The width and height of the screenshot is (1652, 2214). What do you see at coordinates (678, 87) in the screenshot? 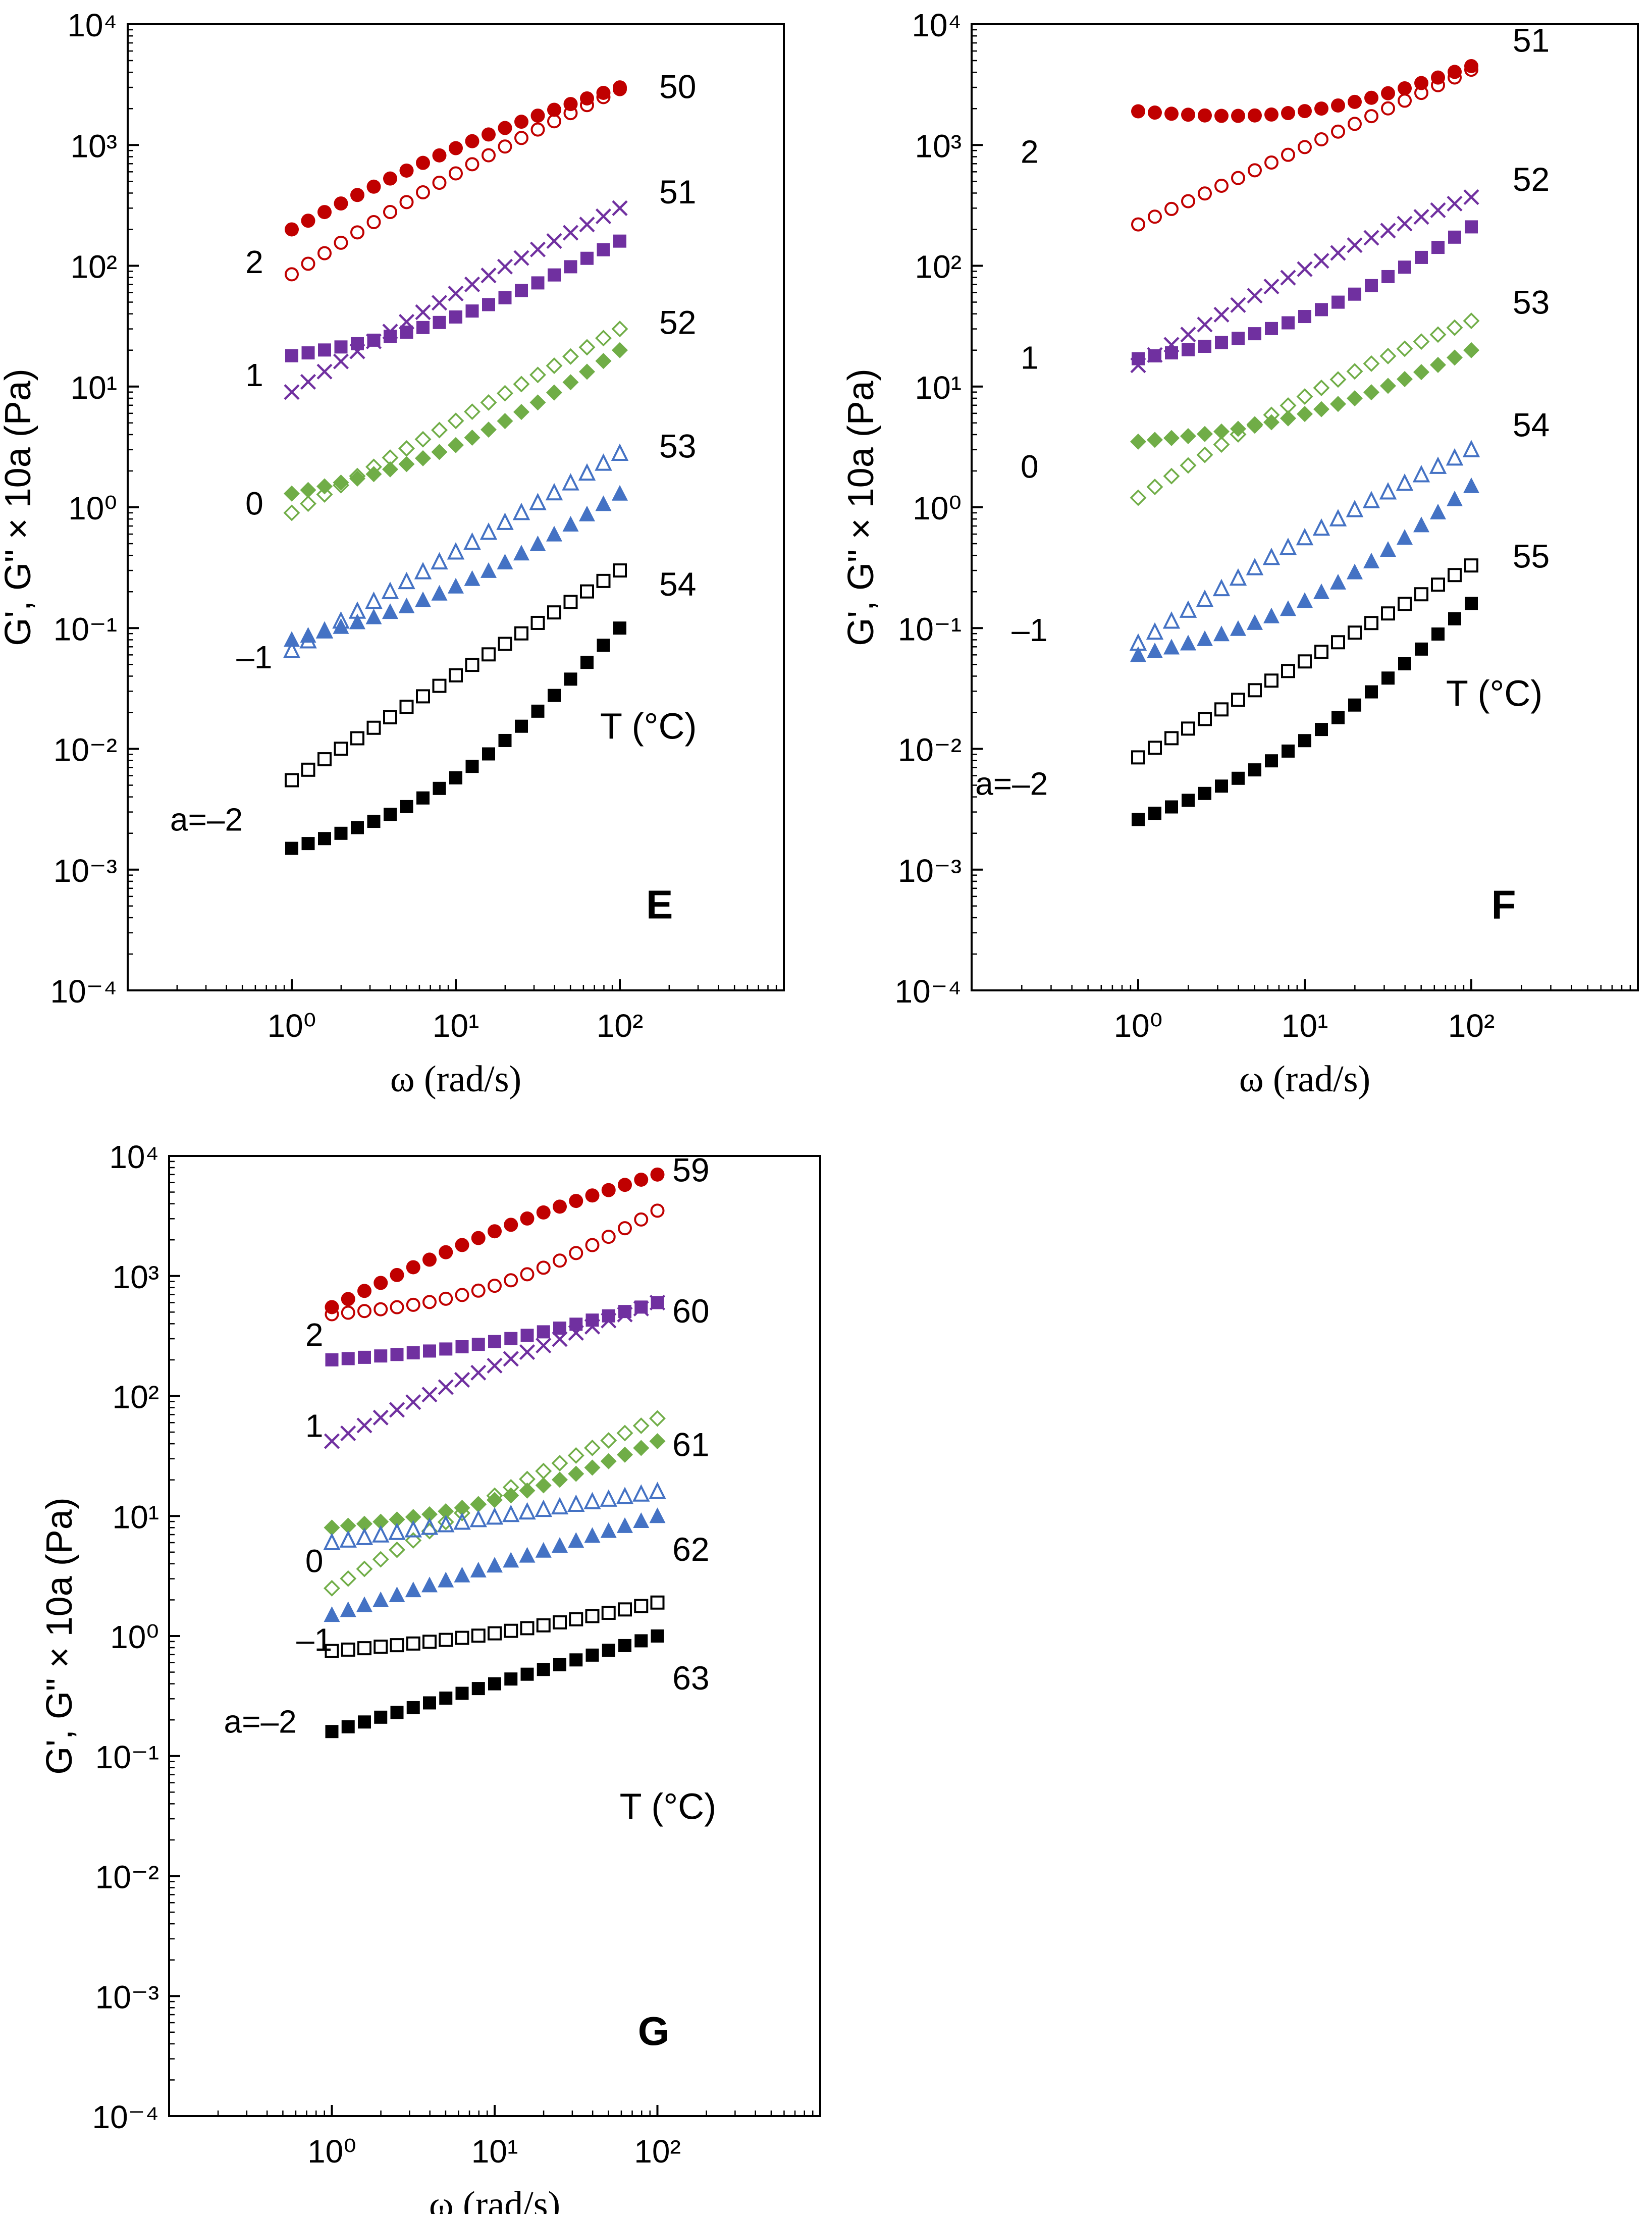
I see `temperature-label: 50` at bounding box center [678, 87].